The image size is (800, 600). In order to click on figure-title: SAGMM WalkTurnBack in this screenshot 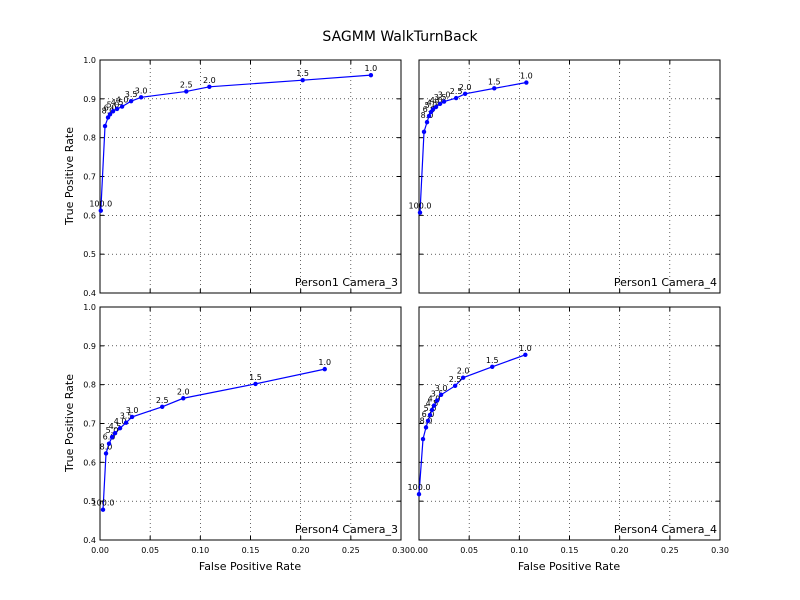, I will do `click(400, 37)`.